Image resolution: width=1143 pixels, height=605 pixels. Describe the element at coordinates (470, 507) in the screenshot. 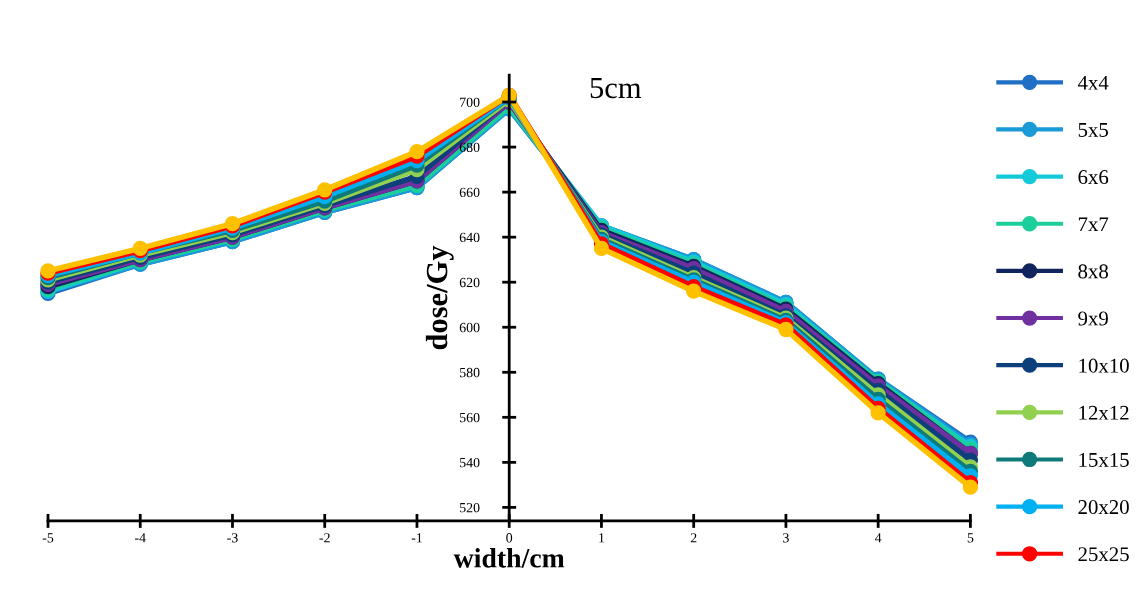

I see `y-tick-label: 520` at that location.